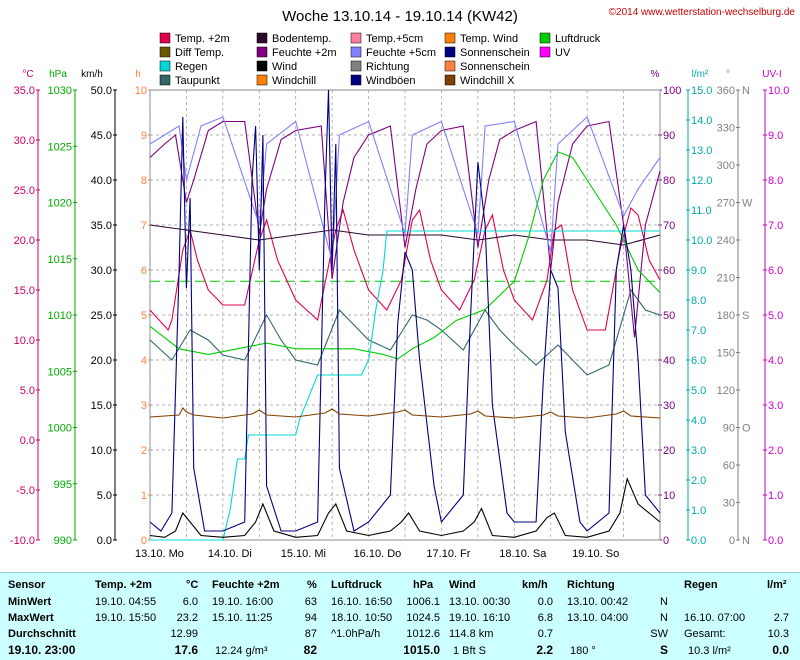  I want to click on axis-tick-sun: 5, so click(144, 316).